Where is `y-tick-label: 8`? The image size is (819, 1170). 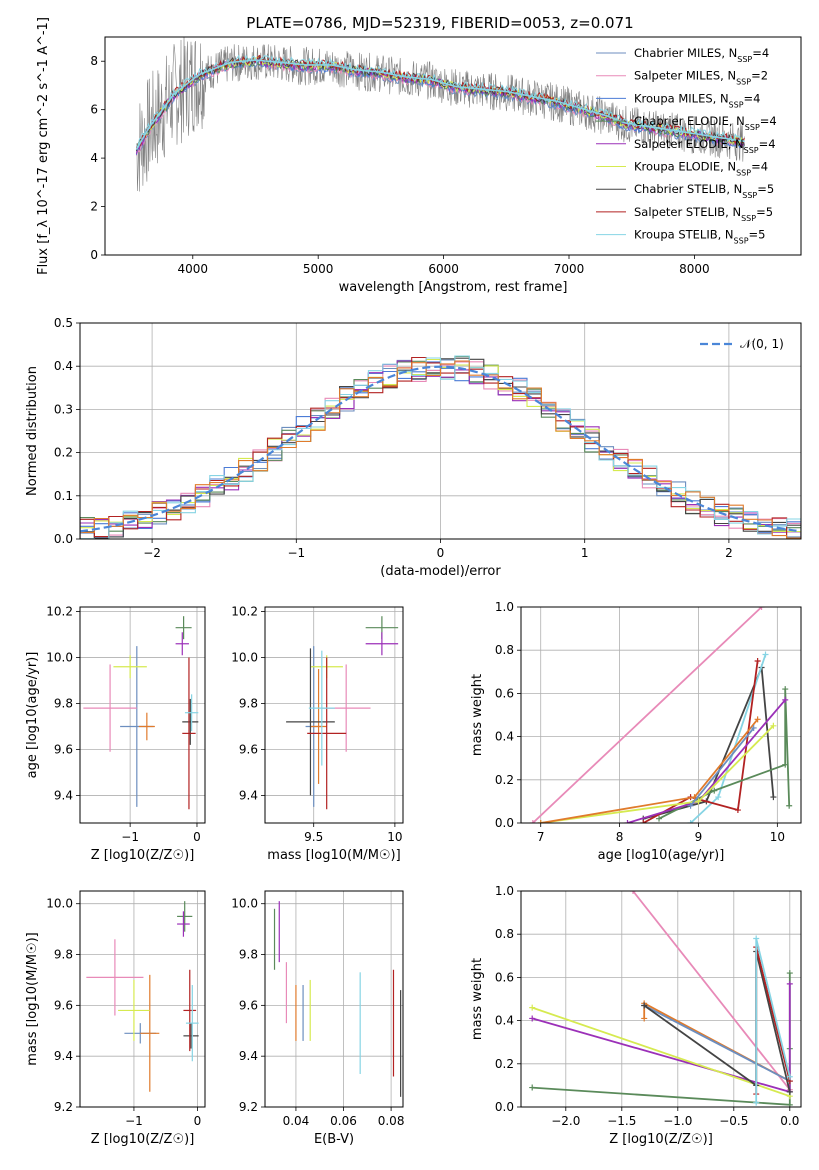 y-tick-label: 8 is located at coordinates (94, 61).